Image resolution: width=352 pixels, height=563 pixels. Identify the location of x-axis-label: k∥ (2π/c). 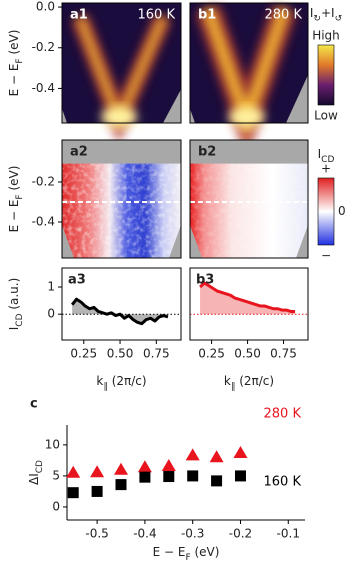
(249, 383).